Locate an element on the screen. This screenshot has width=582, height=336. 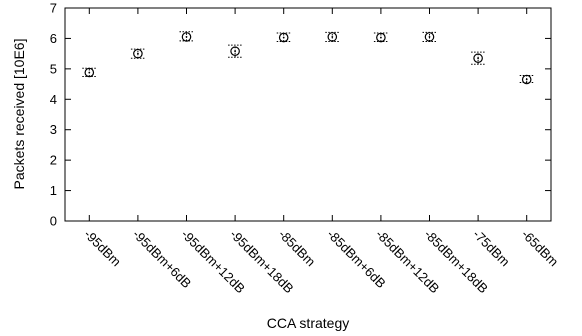
x-tick-label-8: -75dBm is located at coordinates (491, 248).